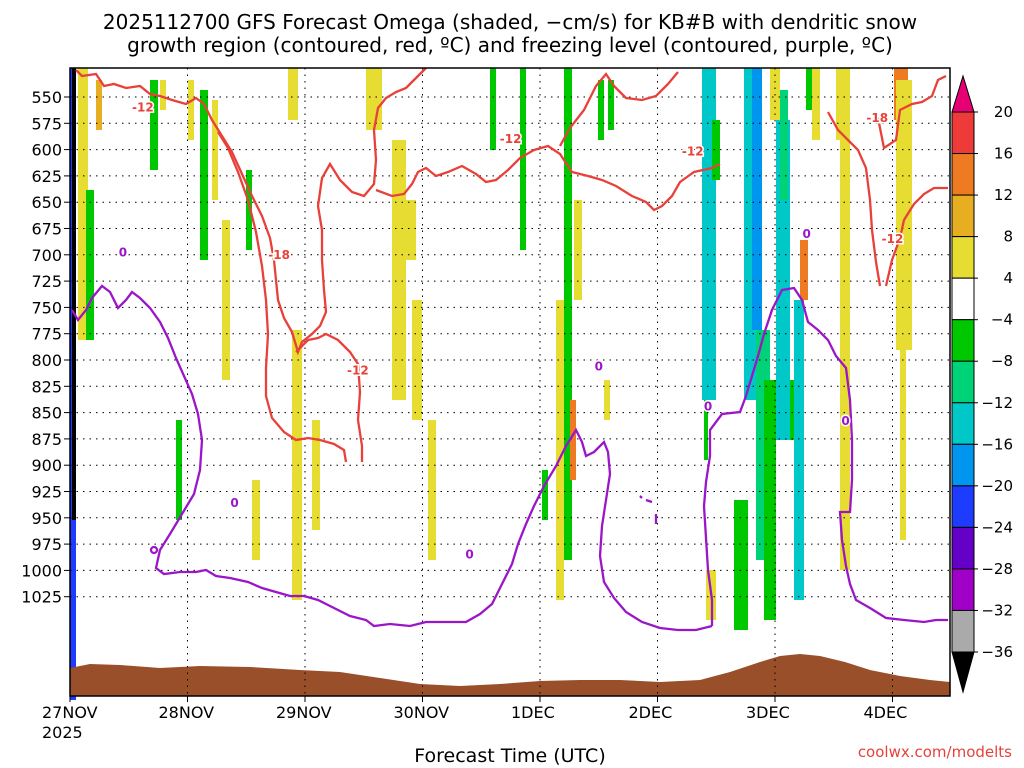 The image size is (1024, 768). Describe the element at coordinates (997, 569) in the screenshot. I see `colorbar-tick-label: −28` at that location.